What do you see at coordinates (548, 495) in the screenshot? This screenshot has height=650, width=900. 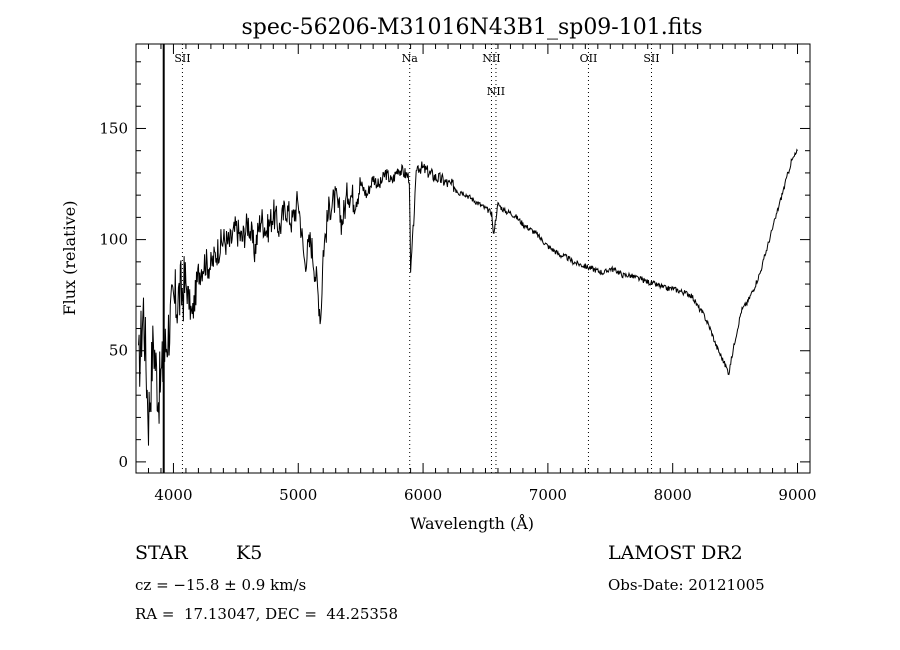 I see `x-tick-label: 7000` at bounding box center [548, 495].